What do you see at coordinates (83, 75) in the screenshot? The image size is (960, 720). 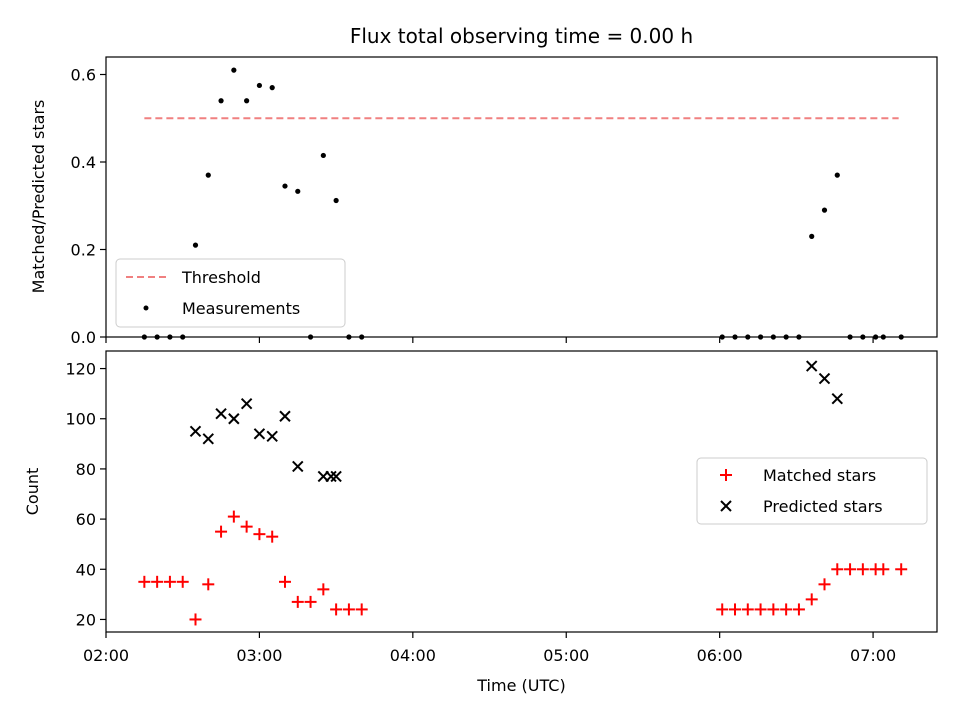 I see `y-tick-label: 0.6` at bounding box center [83, 75].